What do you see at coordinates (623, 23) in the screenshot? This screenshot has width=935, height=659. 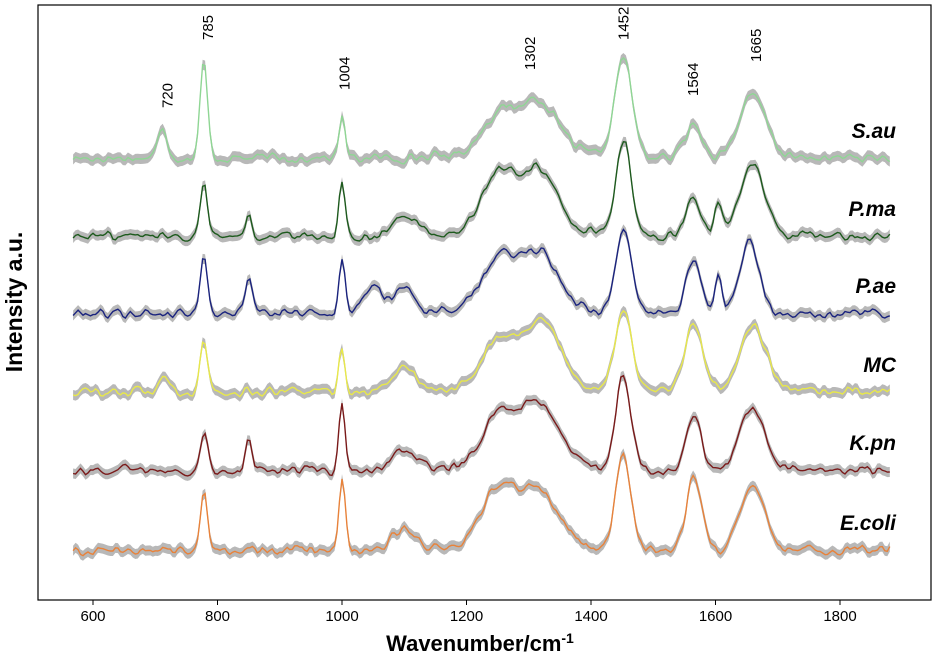 I see `peak-label-1452: 1452` at bounding box center [623, 23].